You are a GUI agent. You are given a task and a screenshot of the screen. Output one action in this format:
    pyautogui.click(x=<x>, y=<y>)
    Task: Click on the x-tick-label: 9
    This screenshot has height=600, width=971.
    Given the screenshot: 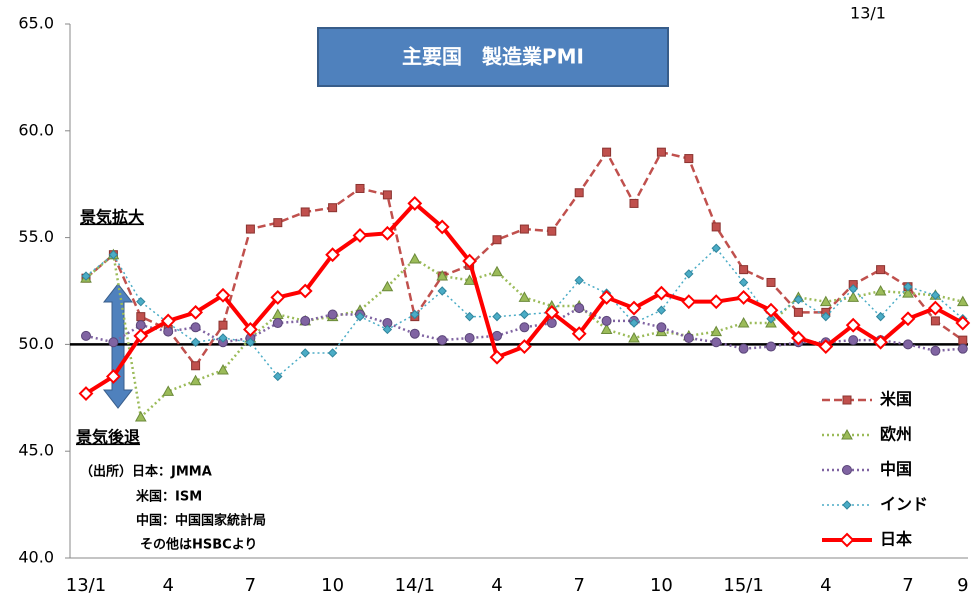 What is the action you would take?
    pyautogui.click(x=962, y=585)
    